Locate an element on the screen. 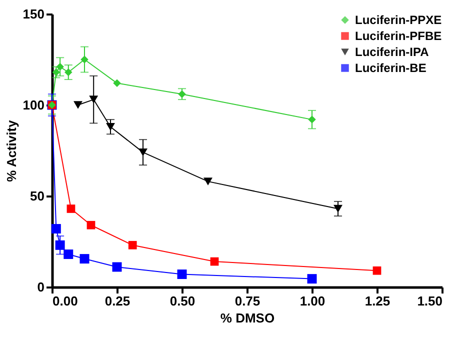 Image resolution: width=465 pixels, height=338 pixels. y-tick-label: 100 is located at coordinates (33, 105).